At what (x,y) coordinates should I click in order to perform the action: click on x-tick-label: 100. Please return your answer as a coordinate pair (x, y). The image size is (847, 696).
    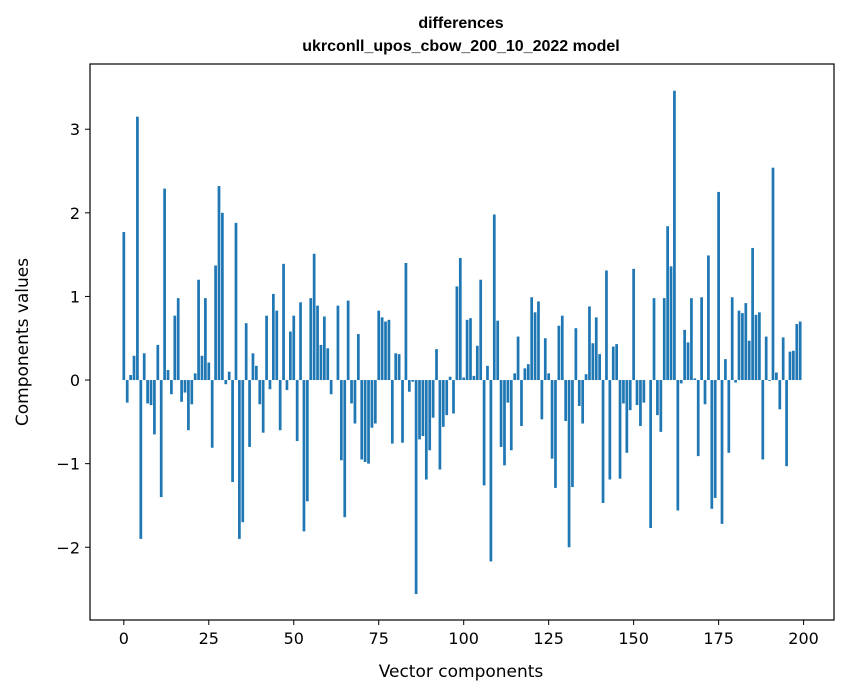
    Looking at the image, I should click on (463, 638).